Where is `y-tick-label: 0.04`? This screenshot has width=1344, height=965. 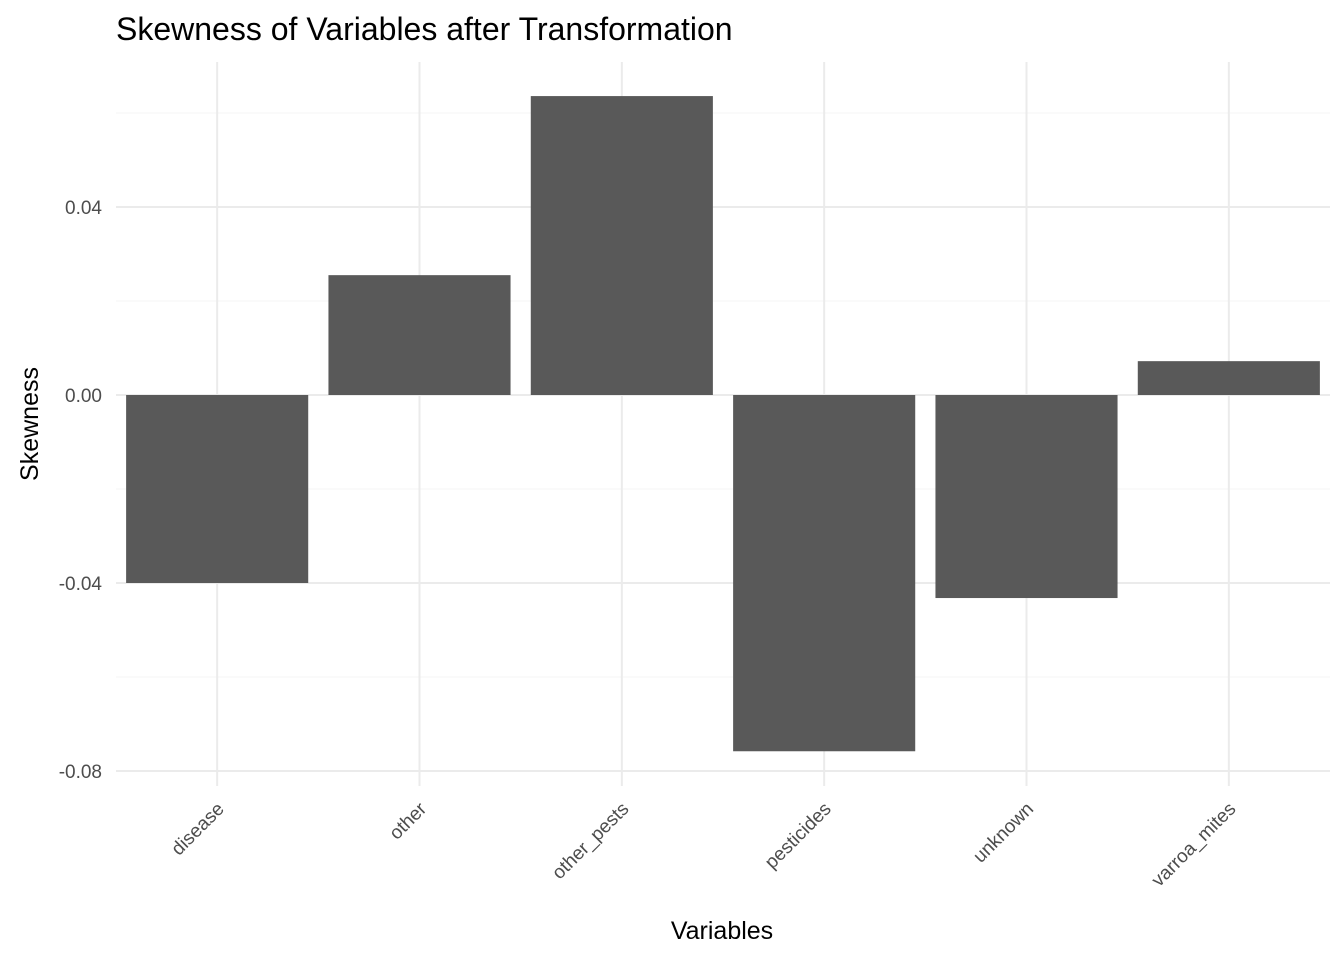 y-tick-label: 0.04 is located at coordinates (83, 208).